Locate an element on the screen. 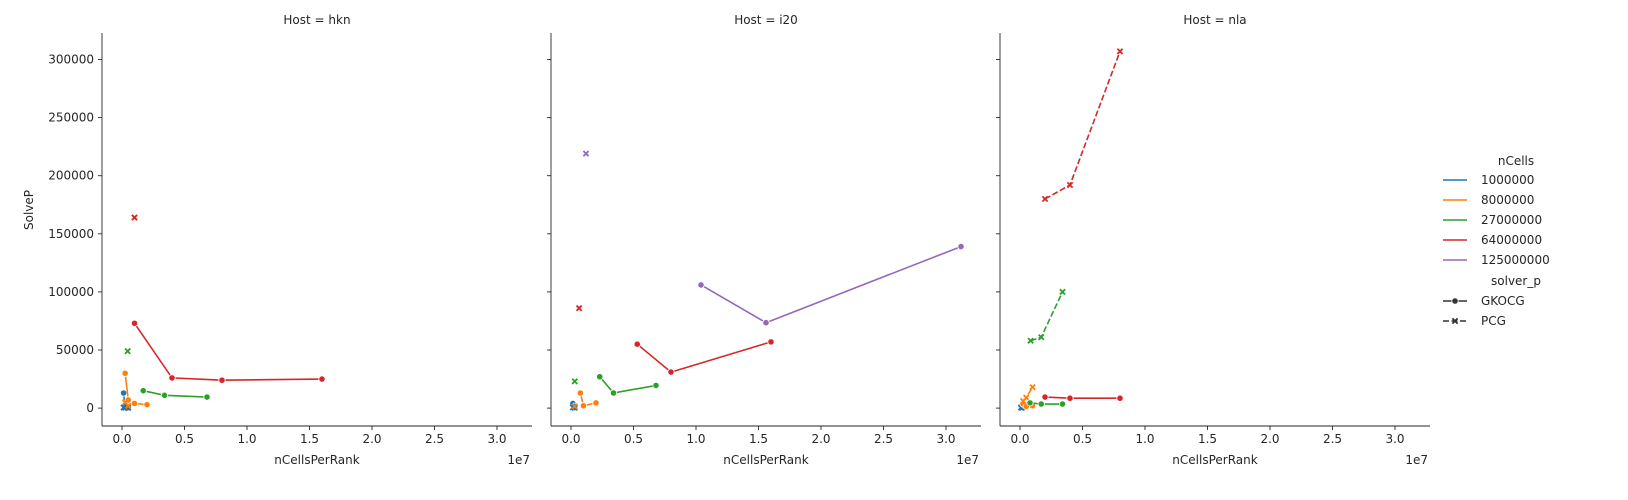  series-64000000-gkocg is located at coordinates (228, 351).